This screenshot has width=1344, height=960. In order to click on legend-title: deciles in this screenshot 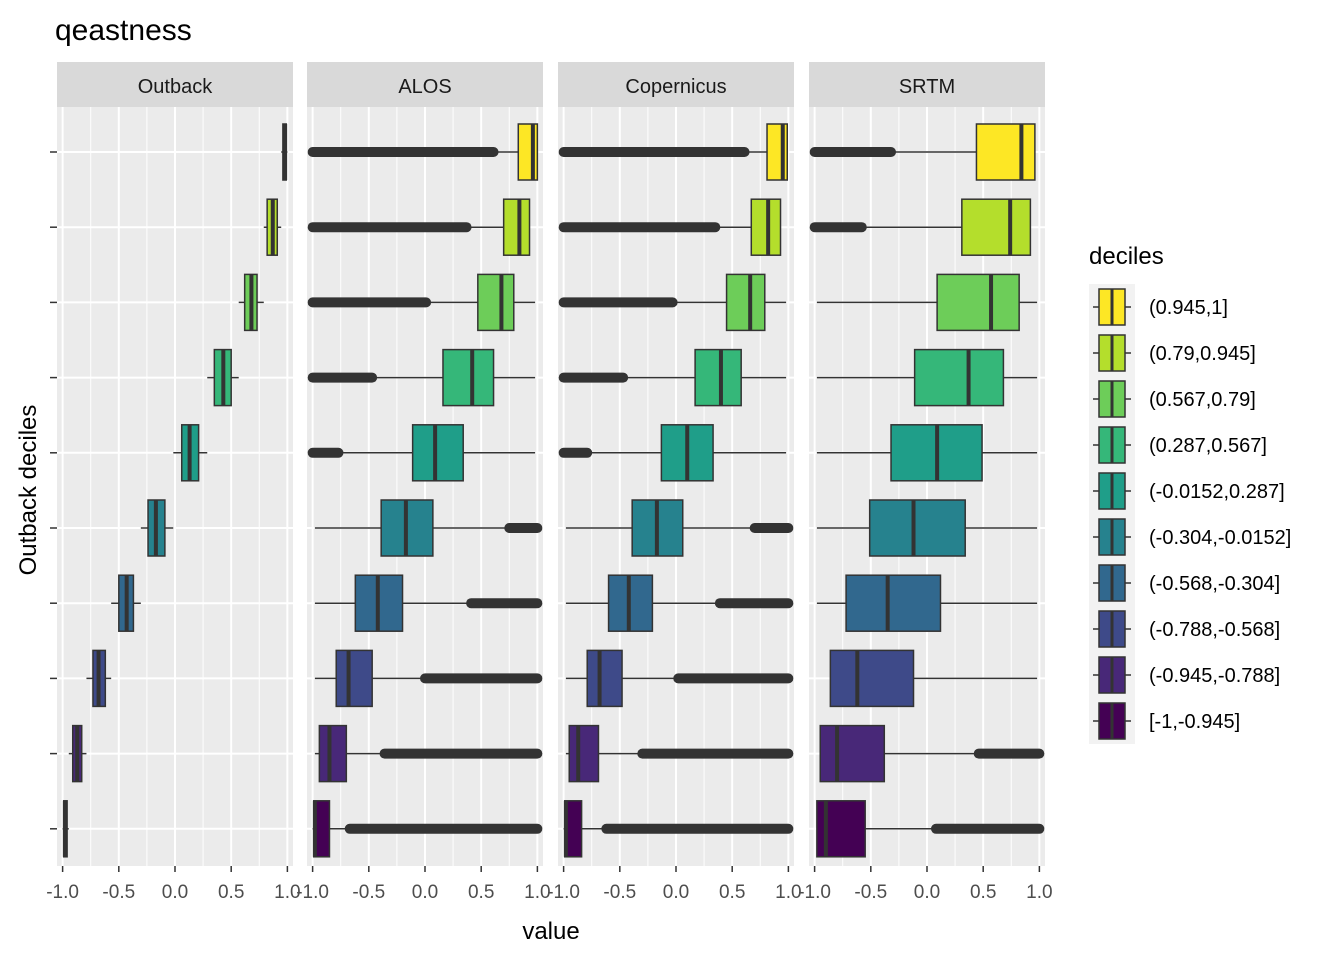, I will do `click(1126, 256)`.